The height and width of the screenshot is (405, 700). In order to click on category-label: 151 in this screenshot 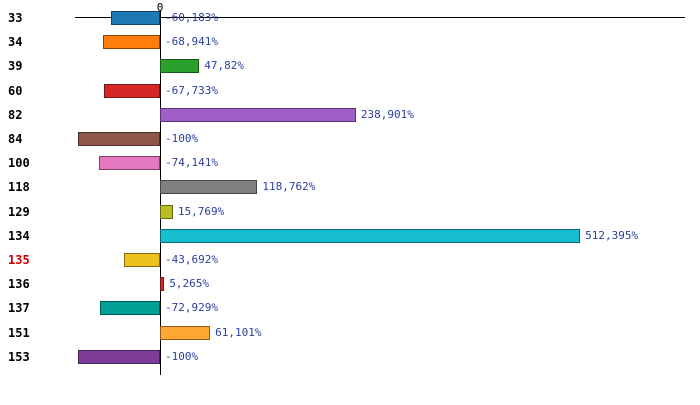, I will do `click(19, 332)`.